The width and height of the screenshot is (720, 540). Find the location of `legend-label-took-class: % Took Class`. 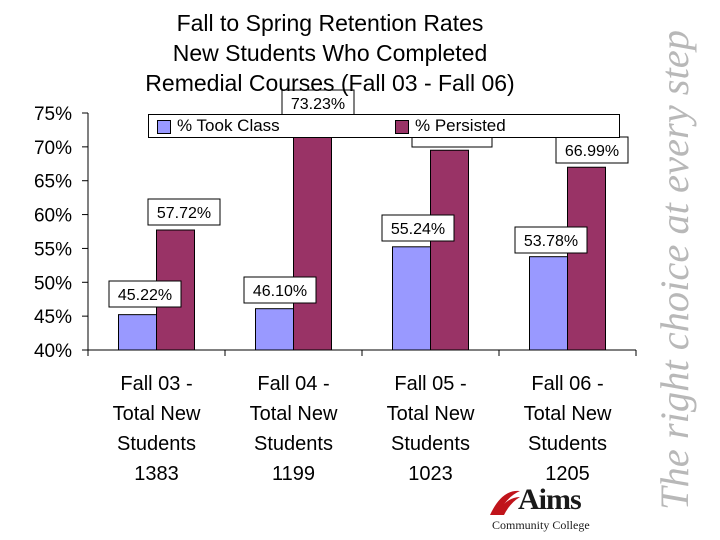

legend-label-took-class: % Took Class is located at coordinates (228, 125).